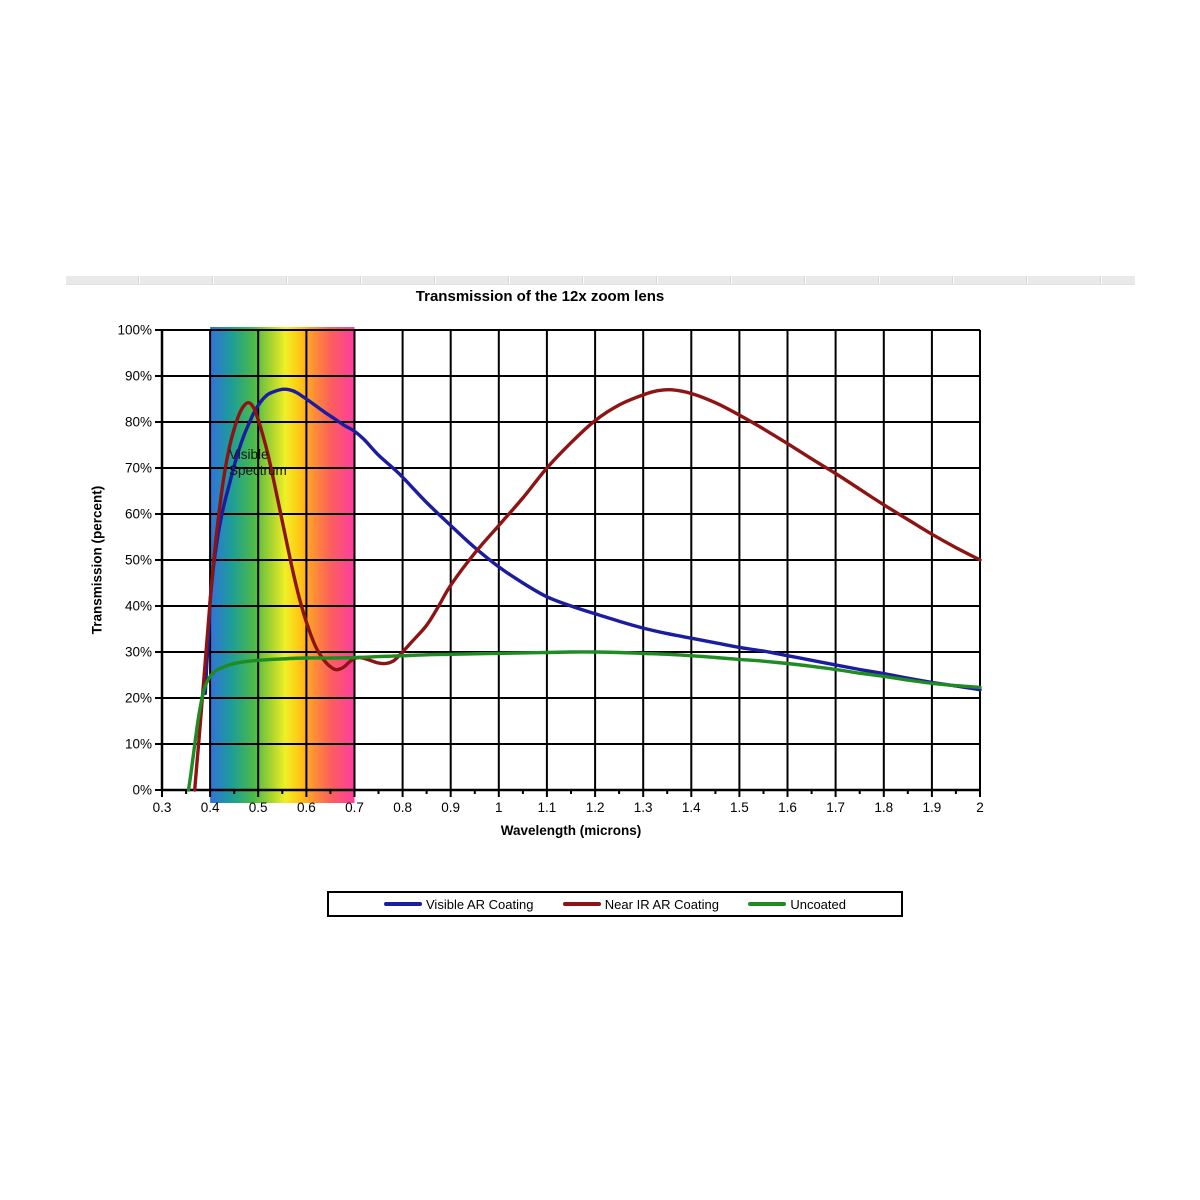  I want to click on x-axis-title: Wavelength (microns), so click(571, 830).